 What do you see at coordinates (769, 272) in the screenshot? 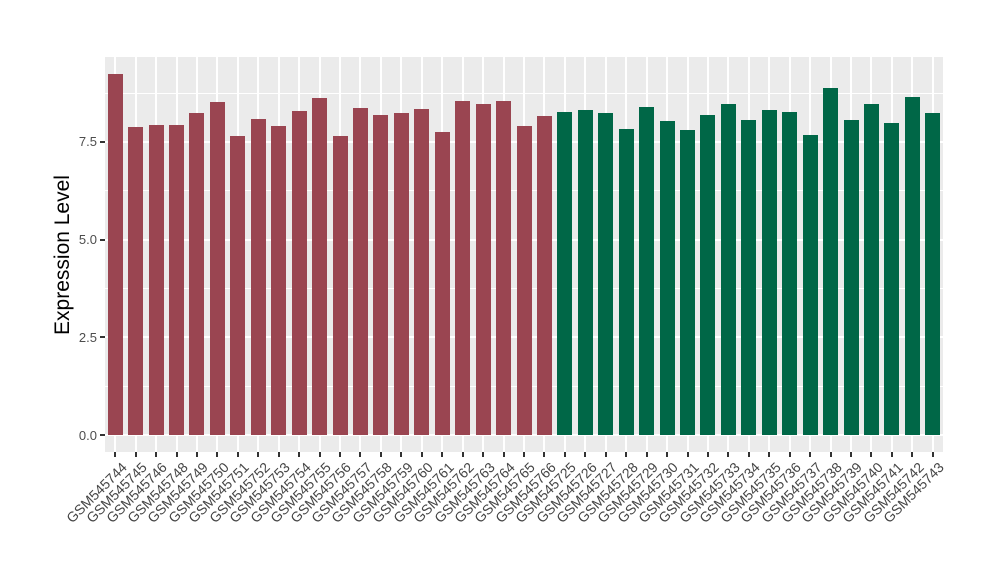
I see `bar-GSM545735` at bounding box center [769, 272].